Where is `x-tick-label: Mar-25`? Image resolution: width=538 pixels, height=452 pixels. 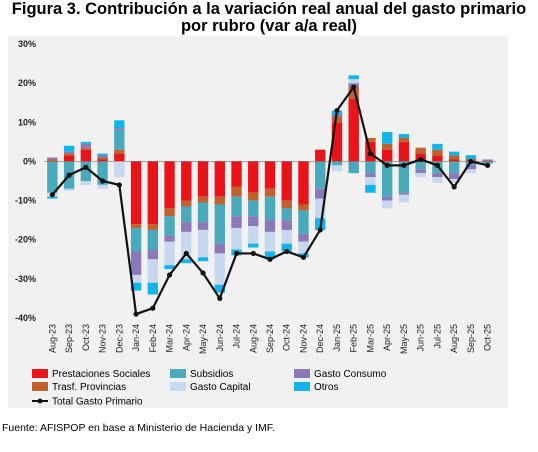
x-tick-label: Mar-25 is located at coordinates (370, 338).